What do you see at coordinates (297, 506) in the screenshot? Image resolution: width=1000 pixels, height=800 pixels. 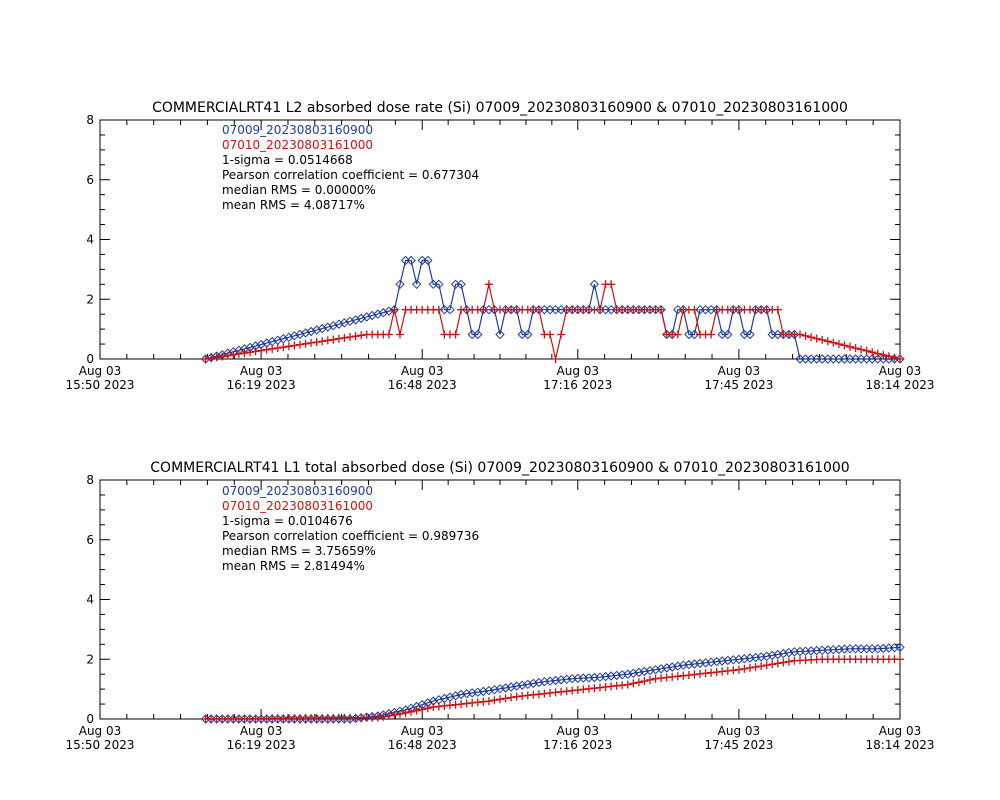 I see `legend-entry: 07010_20230803161000` at bounding box center [297, 506].